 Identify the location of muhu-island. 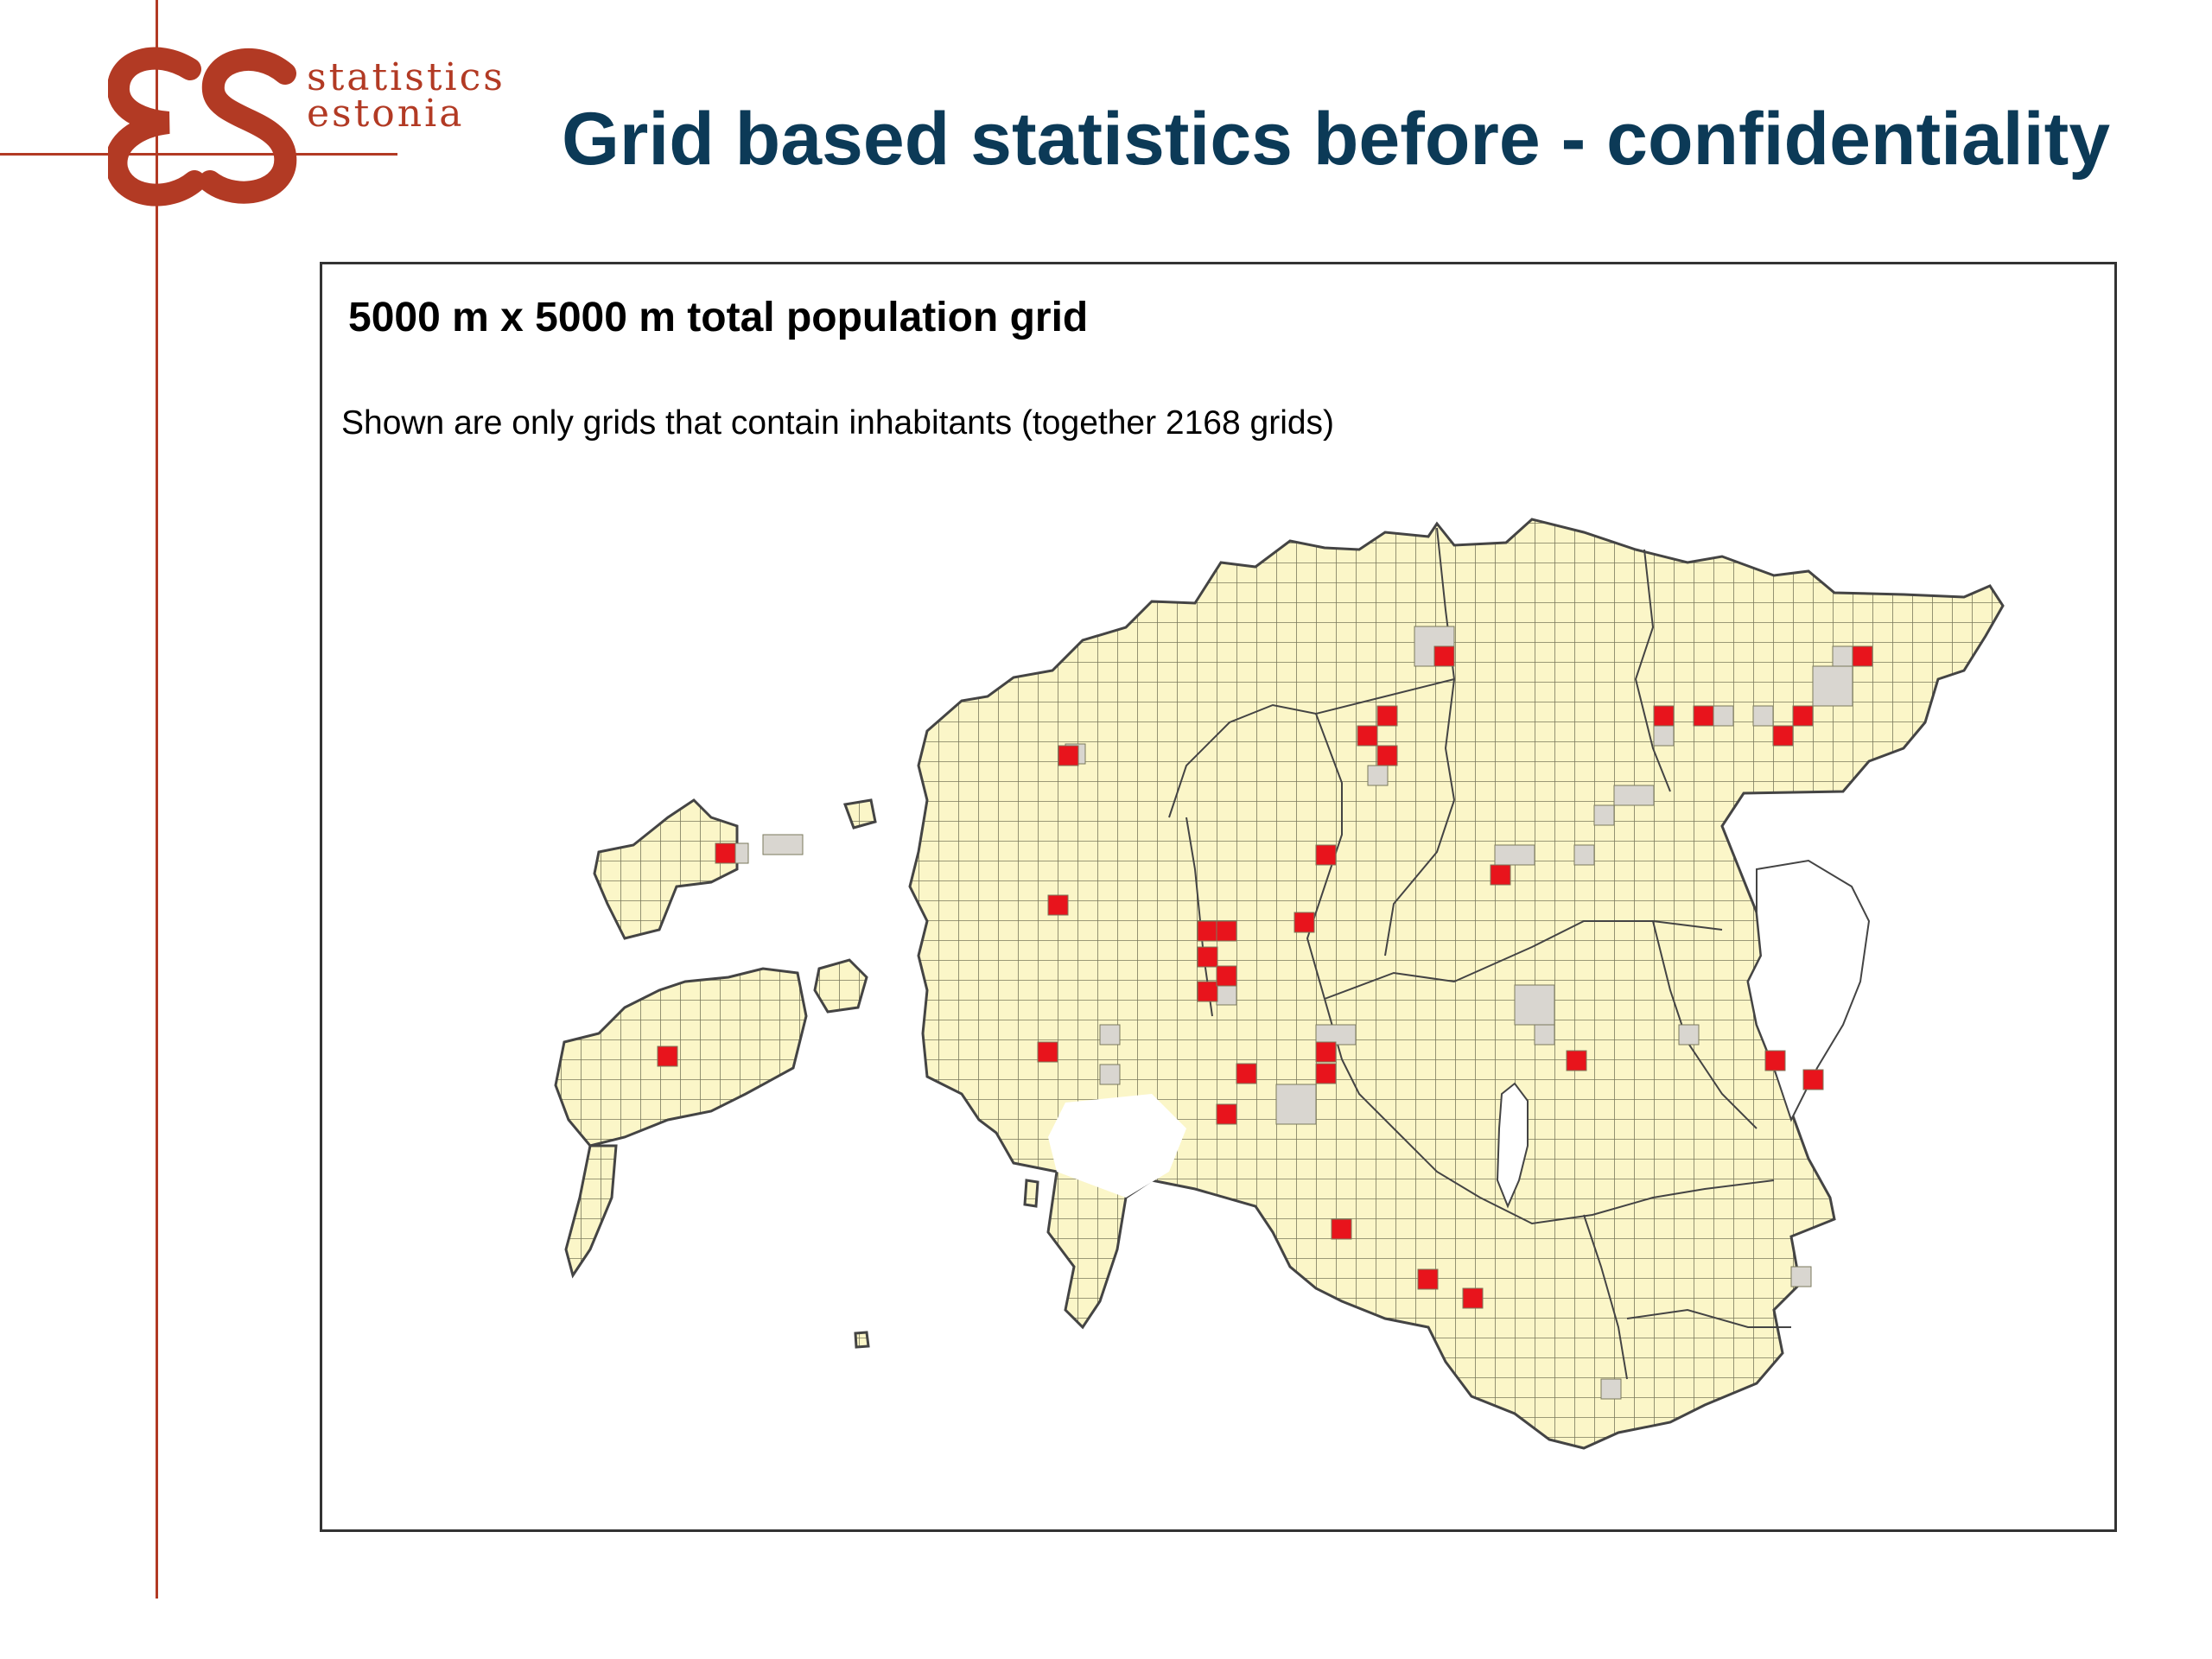
(840, 986).